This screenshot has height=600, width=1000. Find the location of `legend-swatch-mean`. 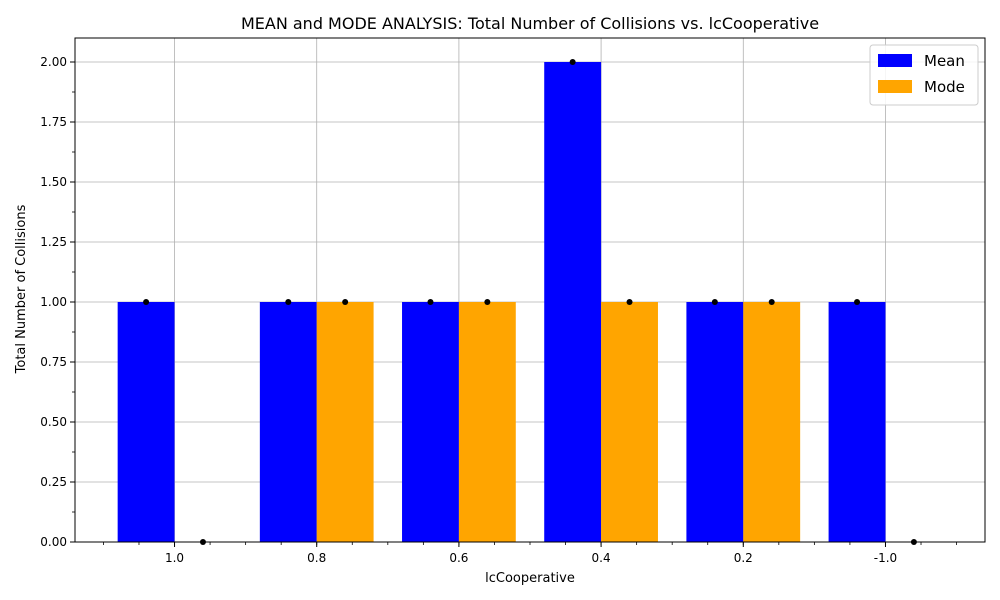

legend-swatch-mean is located at coordinates (895, 60).